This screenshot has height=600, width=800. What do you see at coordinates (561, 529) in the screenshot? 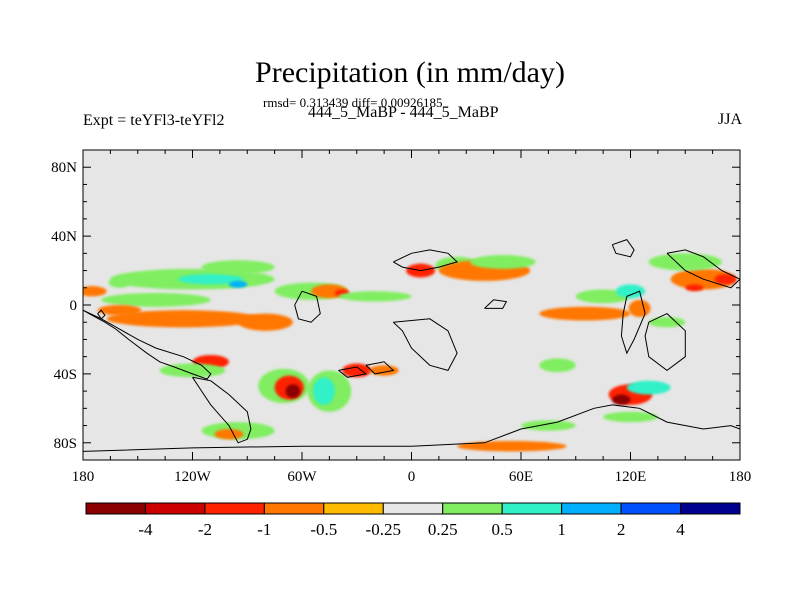
I see `colorbar-label-7: 1` at bounding box center [561, 529].